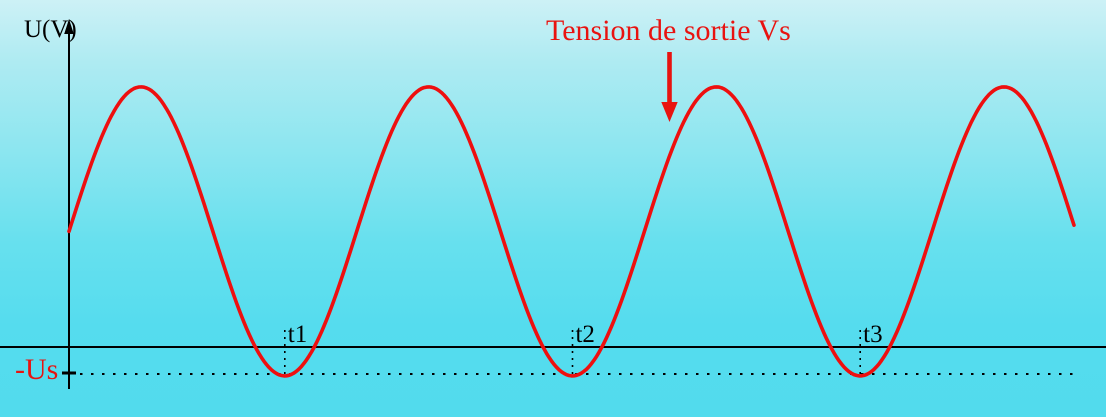 This screenshot has width=1106, height=417. What do you see at coordinates (669, 112) in the screenshot?
I see `annotation-arrow-head-icon` at bounding box center [669, 112].